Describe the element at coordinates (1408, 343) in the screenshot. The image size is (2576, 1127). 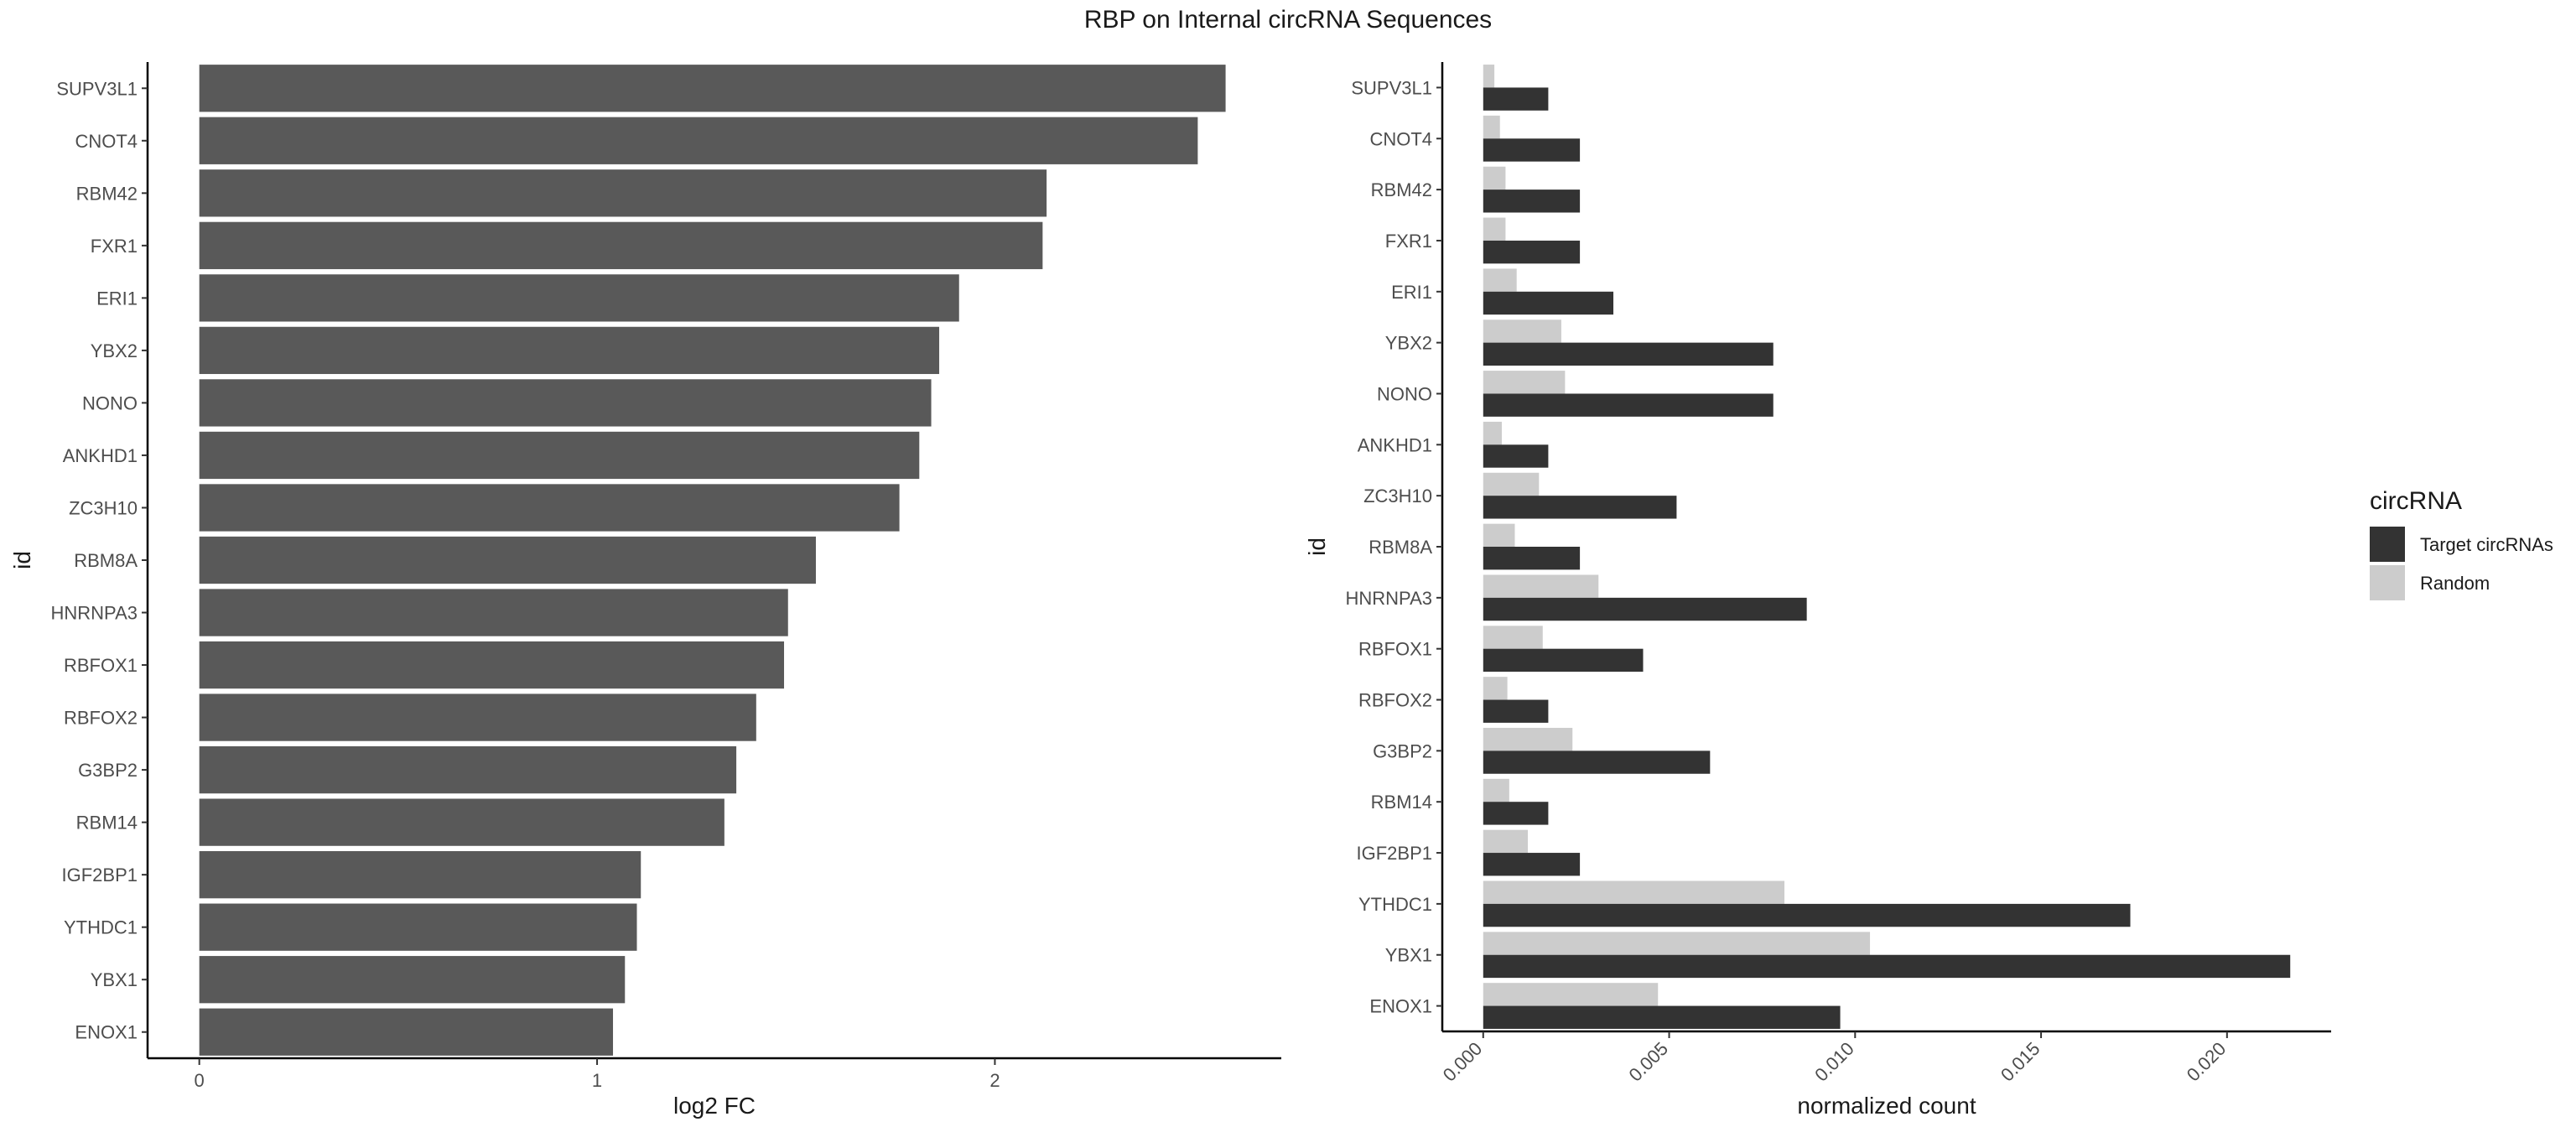
I see `right-y-tick-label: YBX2` at that location.